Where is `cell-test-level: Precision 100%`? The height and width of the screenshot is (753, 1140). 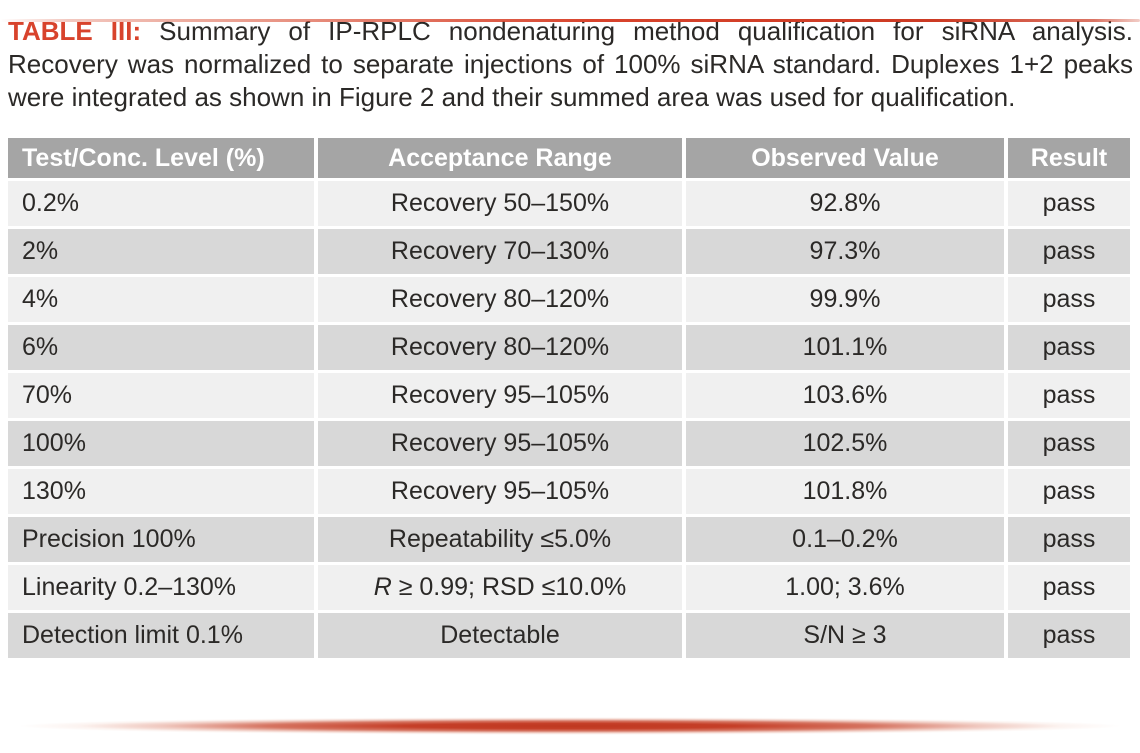 cell-test-level: Precision 100% is located at coordinates (161, 539).